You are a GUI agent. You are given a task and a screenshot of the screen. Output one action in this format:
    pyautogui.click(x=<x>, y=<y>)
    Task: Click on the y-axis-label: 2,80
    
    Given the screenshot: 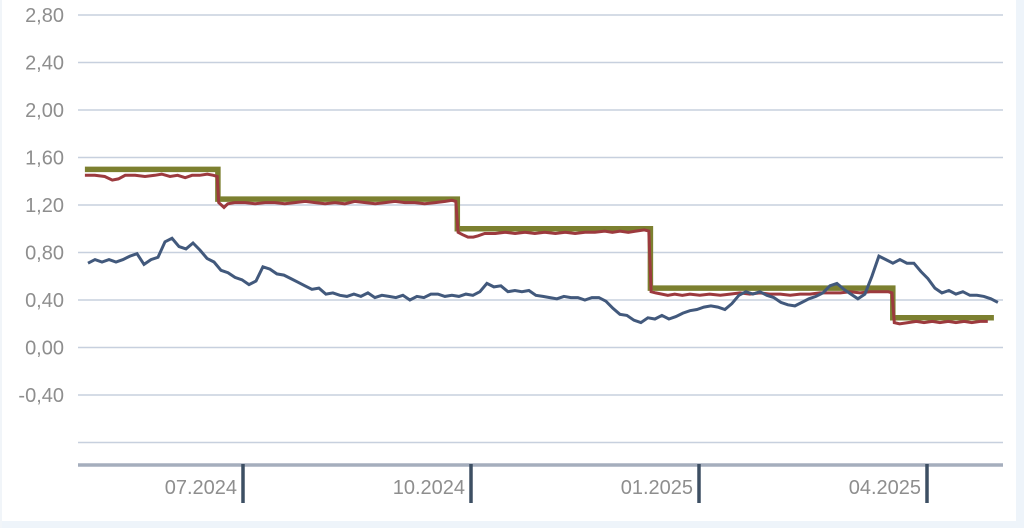 What is the action you would take?
    pyautogui.click(x=44, y=16)
    